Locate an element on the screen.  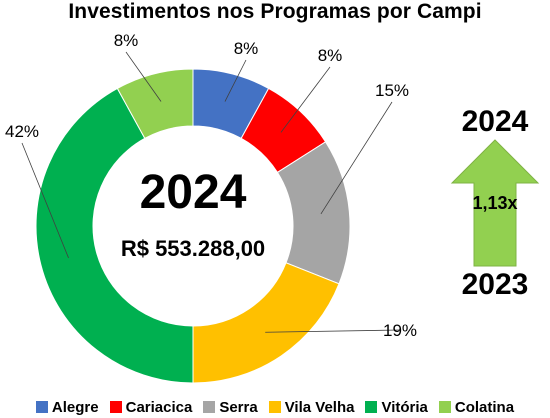
legend-label: Alegre is located at coordinates (75, 407).